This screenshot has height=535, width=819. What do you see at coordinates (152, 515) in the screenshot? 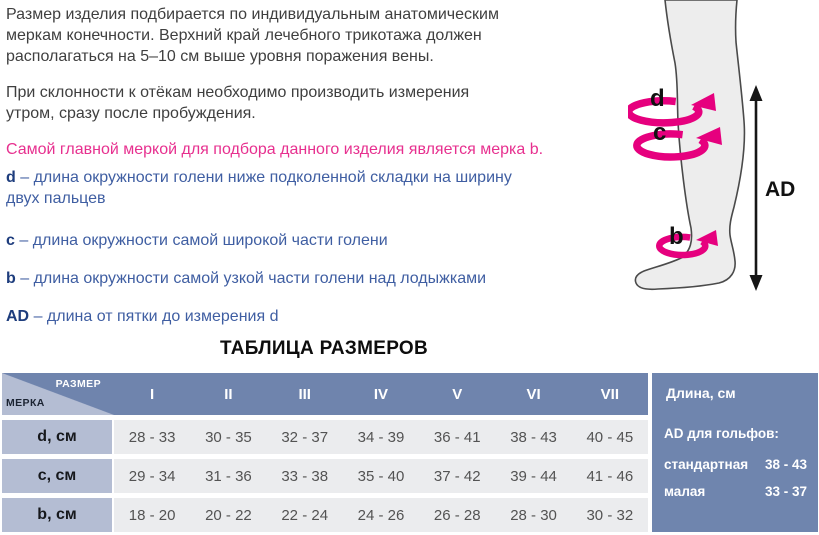
I see `size-range-cell: 18 - 20` at bounding box center [152, 515].